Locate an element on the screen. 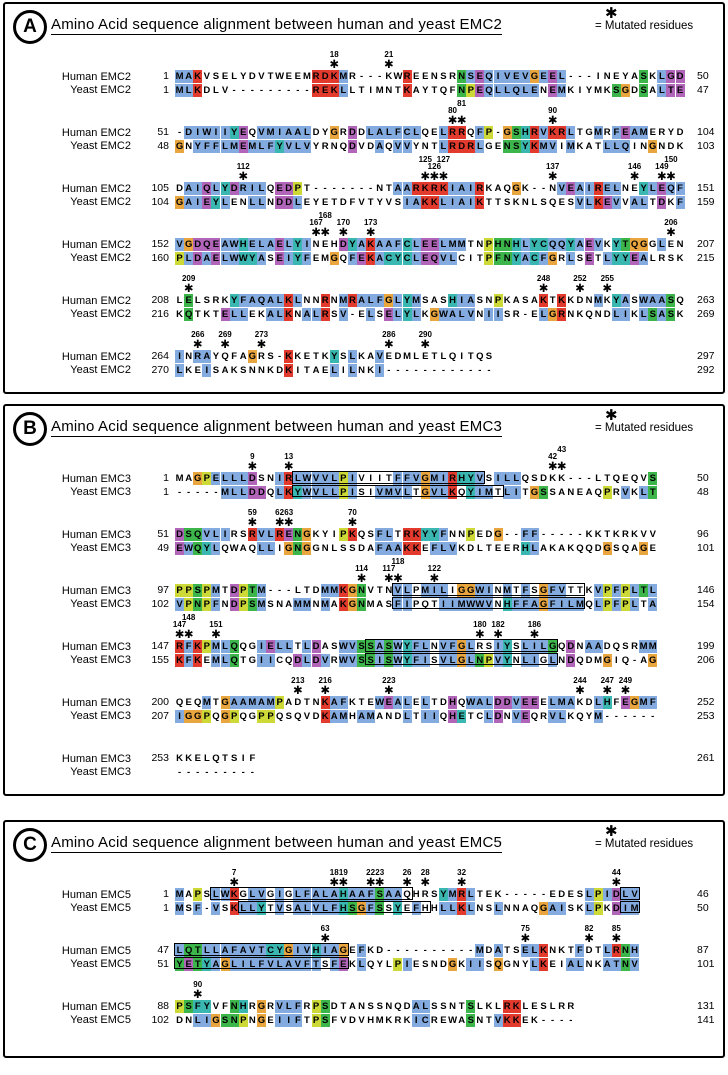  mutation-mark: 151 ✱ is located at coordinates (215, 630).